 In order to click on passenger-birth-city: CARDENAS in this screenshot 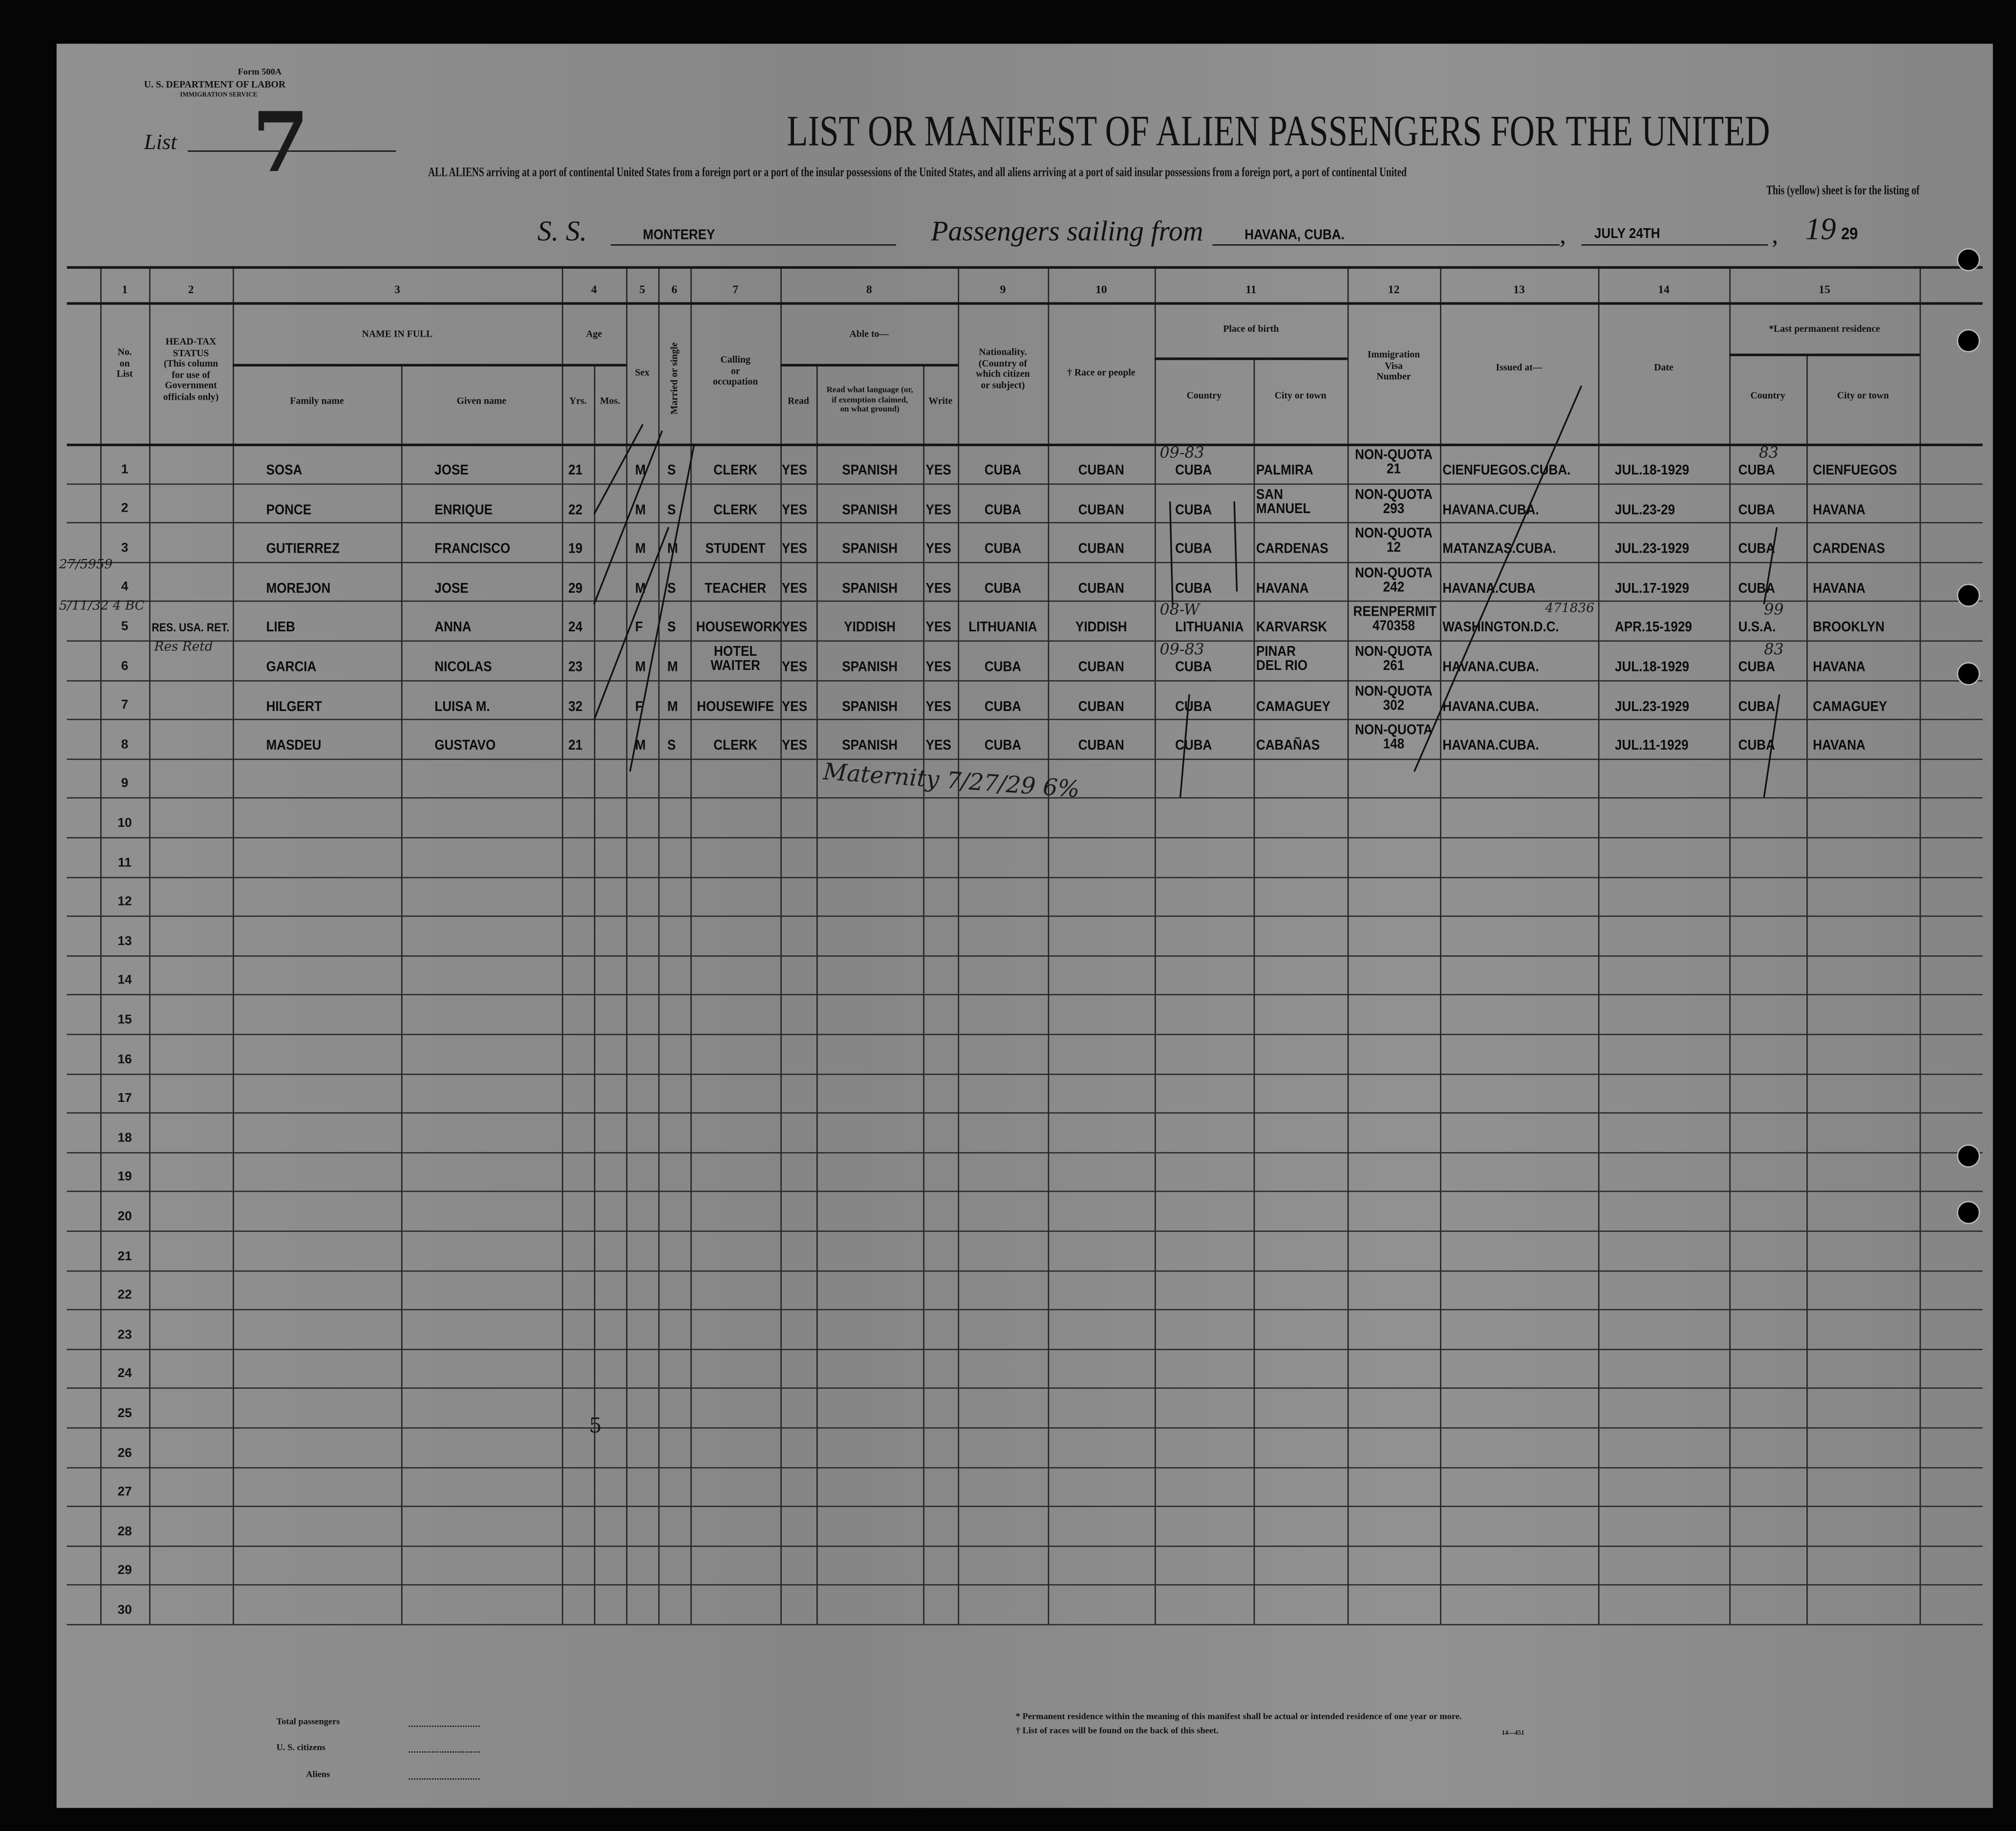, I will do `click(1292, 549)`.